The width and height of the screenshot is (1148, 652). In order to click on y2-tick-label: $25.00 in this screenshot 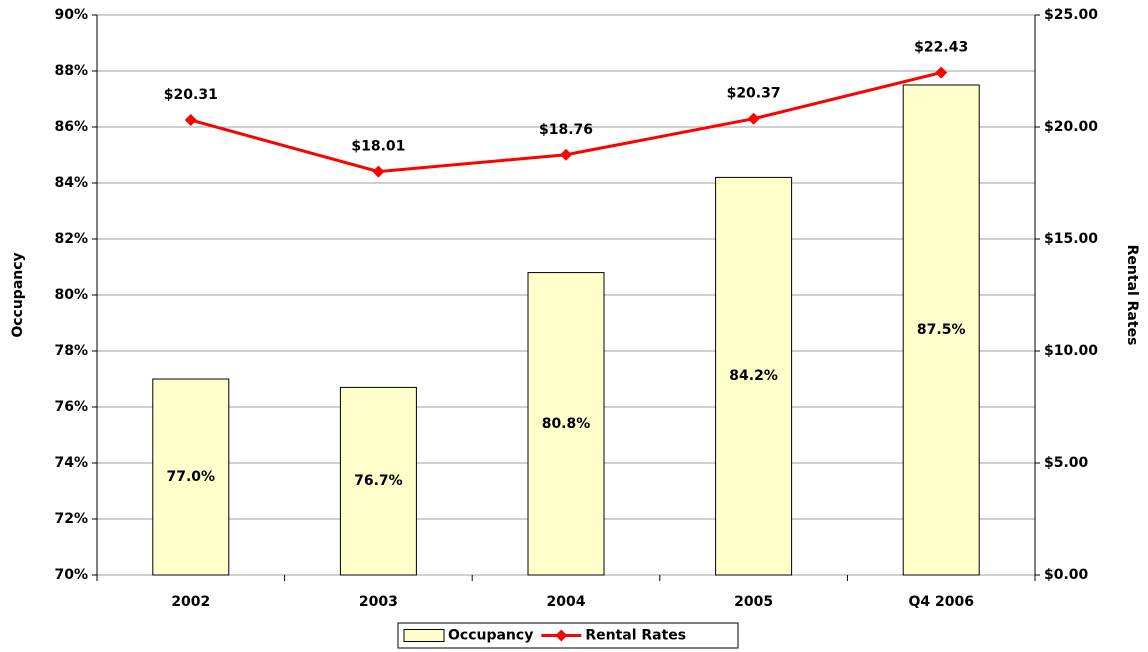, I will do `click(1071, 15)`.